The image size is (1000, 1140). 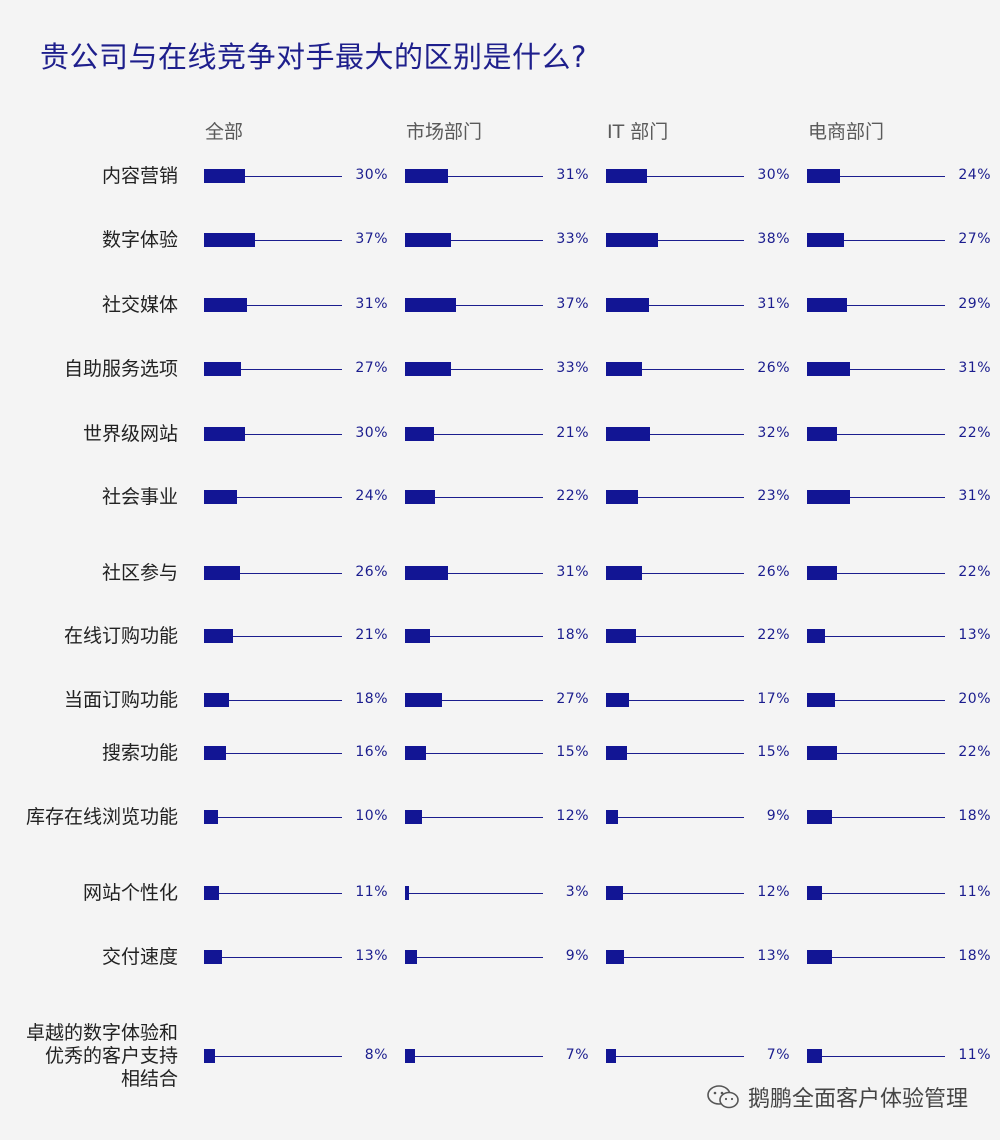 I want to click on category-label: 社会事业, so click(x=140, y=497).